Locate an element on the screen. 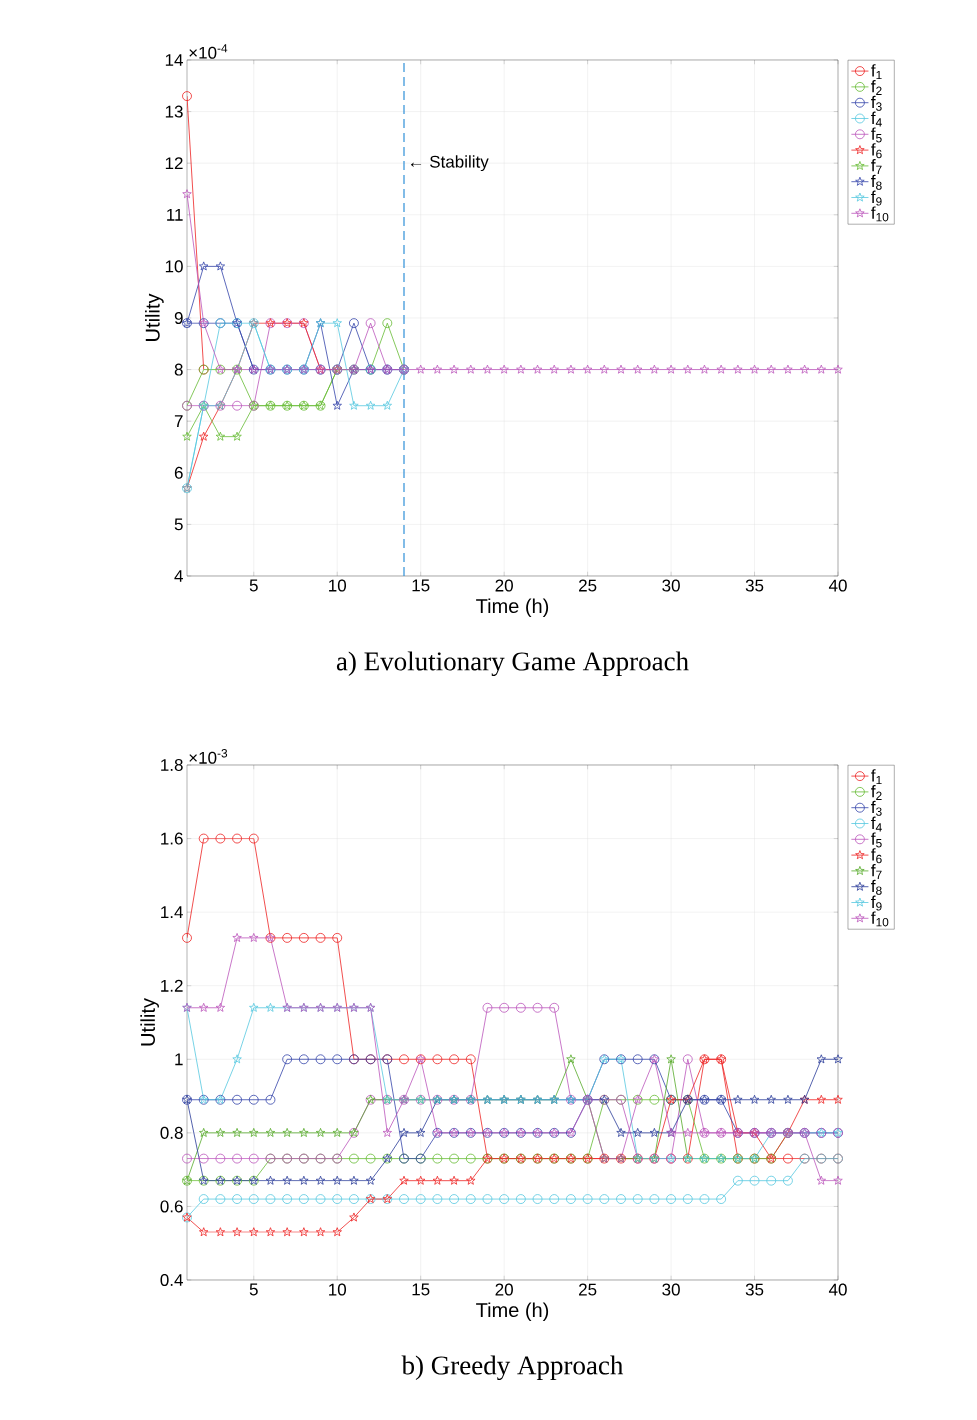 The width and height of the screenshot is (977, 1420). y-tick-label: 14 is located at coordinates (174, 60).